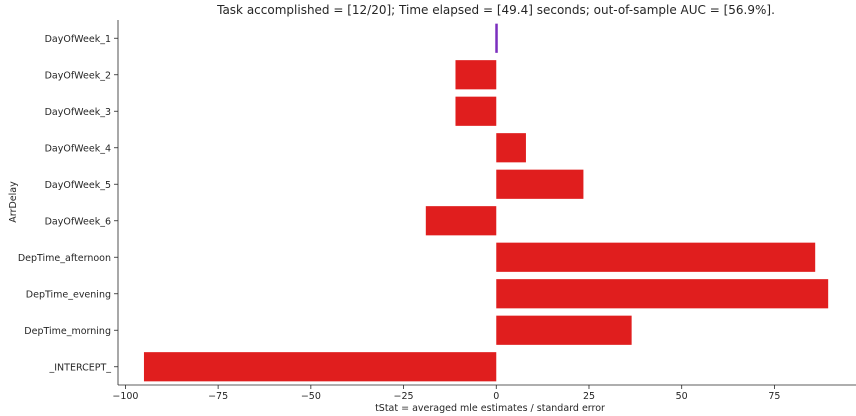 This screenshot has height=416, width=856. I want to click on bar--intercept-, so click(320, 367).